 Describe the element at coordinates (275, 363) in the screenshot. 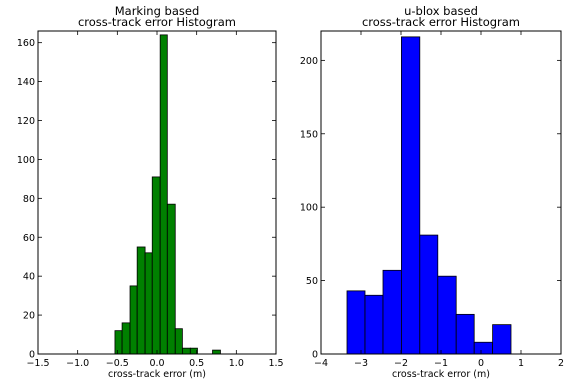

I see `marking-x-tick-label: 1.5` at that location.